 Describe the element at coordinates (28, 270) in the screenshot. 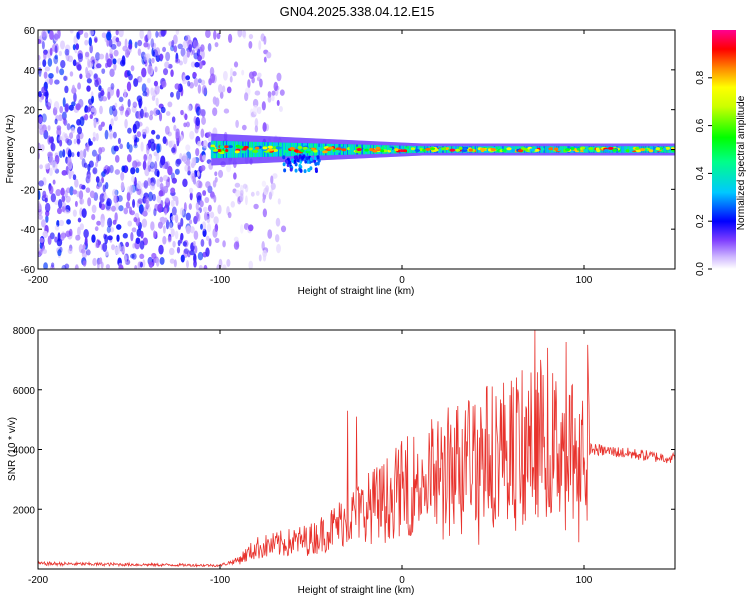

I see `y-tick-label: -60` at that location.